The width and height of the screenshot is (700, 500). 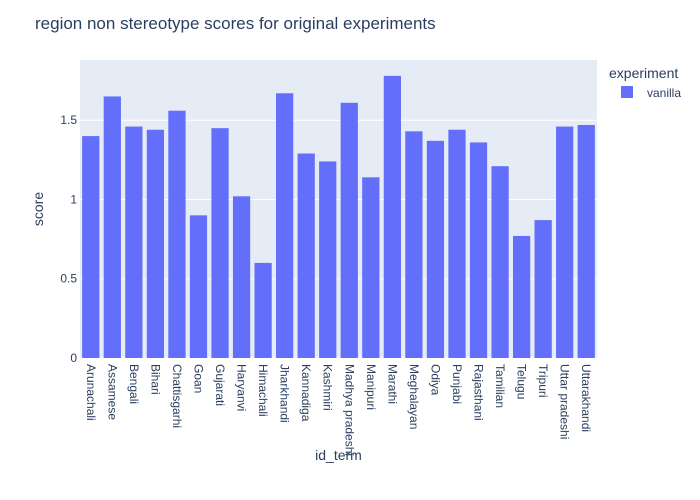 I want to click on x-tick-label: Bengali, so click(x=134, y=384).